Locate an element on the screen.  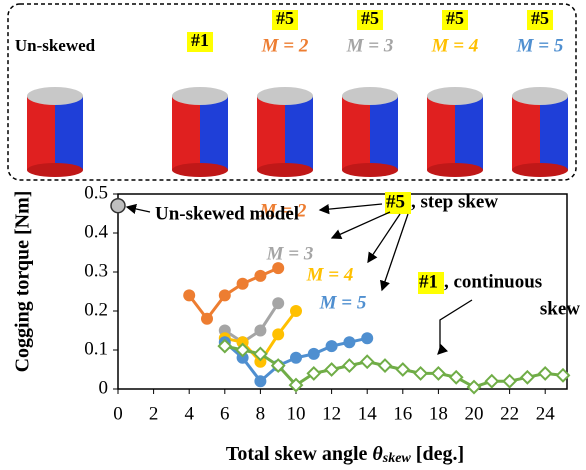
y-tick-label: 0.3 is located at coordinates (96, 270).